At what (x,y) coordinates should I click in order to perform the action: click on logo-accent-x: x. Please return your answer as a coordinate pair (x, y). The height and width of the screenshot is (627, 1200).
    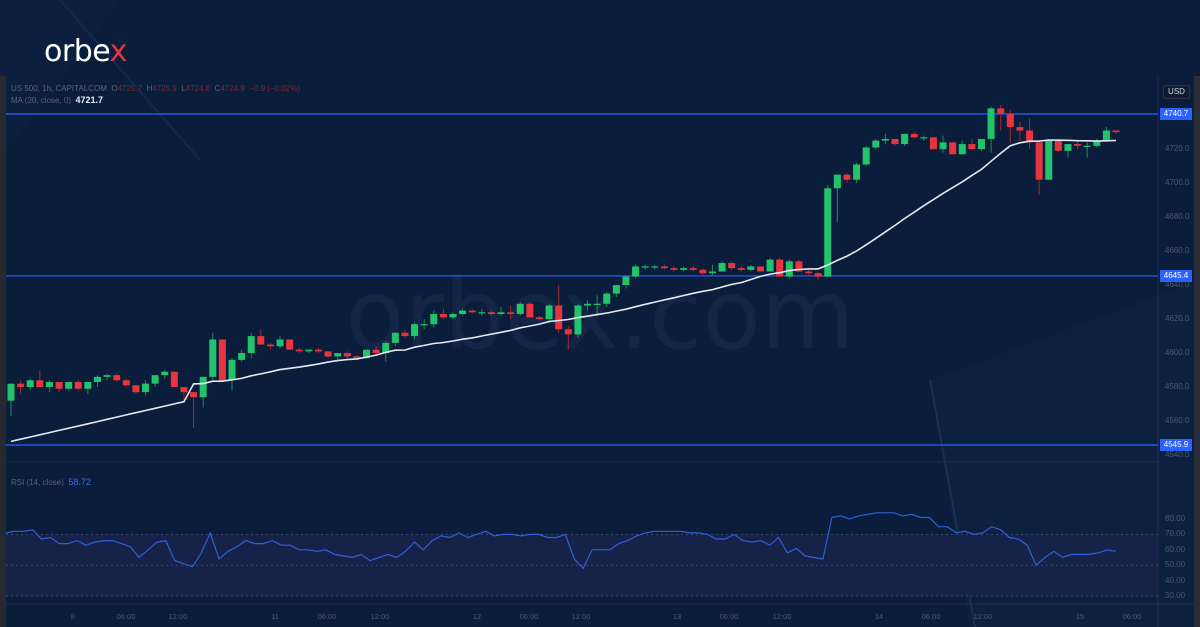
    Looking at the image, I should click on (118, 51).